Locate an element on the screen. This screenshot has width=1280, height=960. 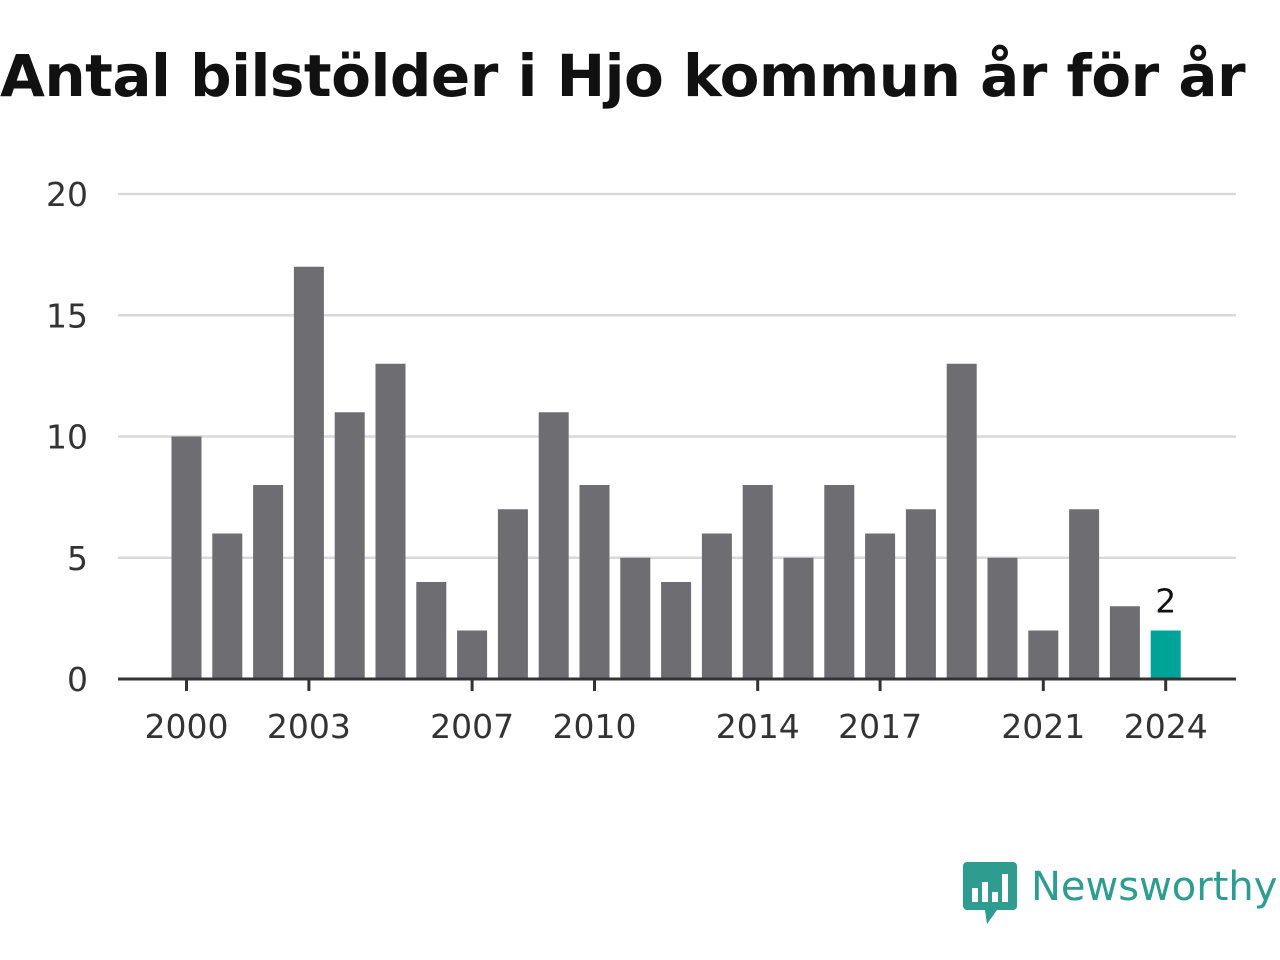
bar-2004 is located at coordinates (349, 545).